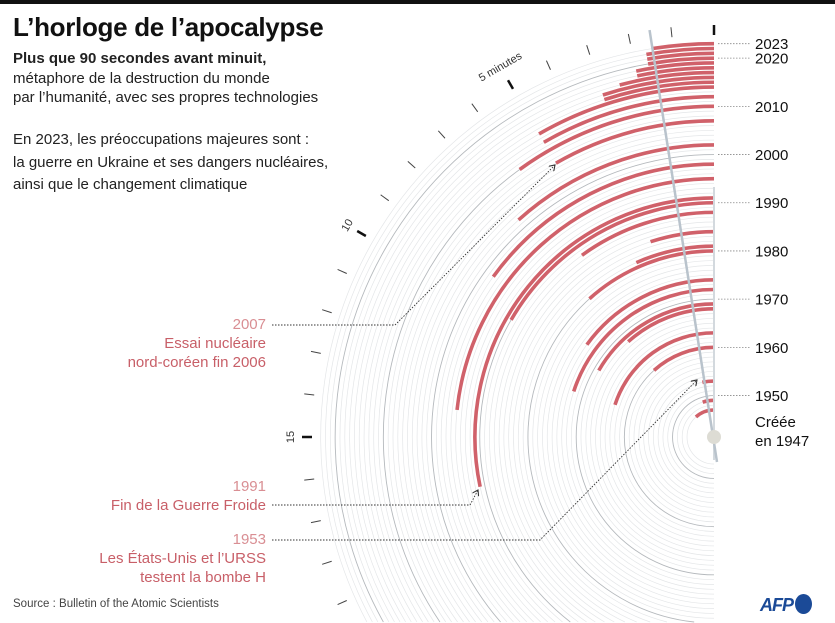 Image resolution: width=835 pixels, height=623 pixels. Describe the element at coordinates (616, 182) in the screenshot. I see `arc-2002` at that location.